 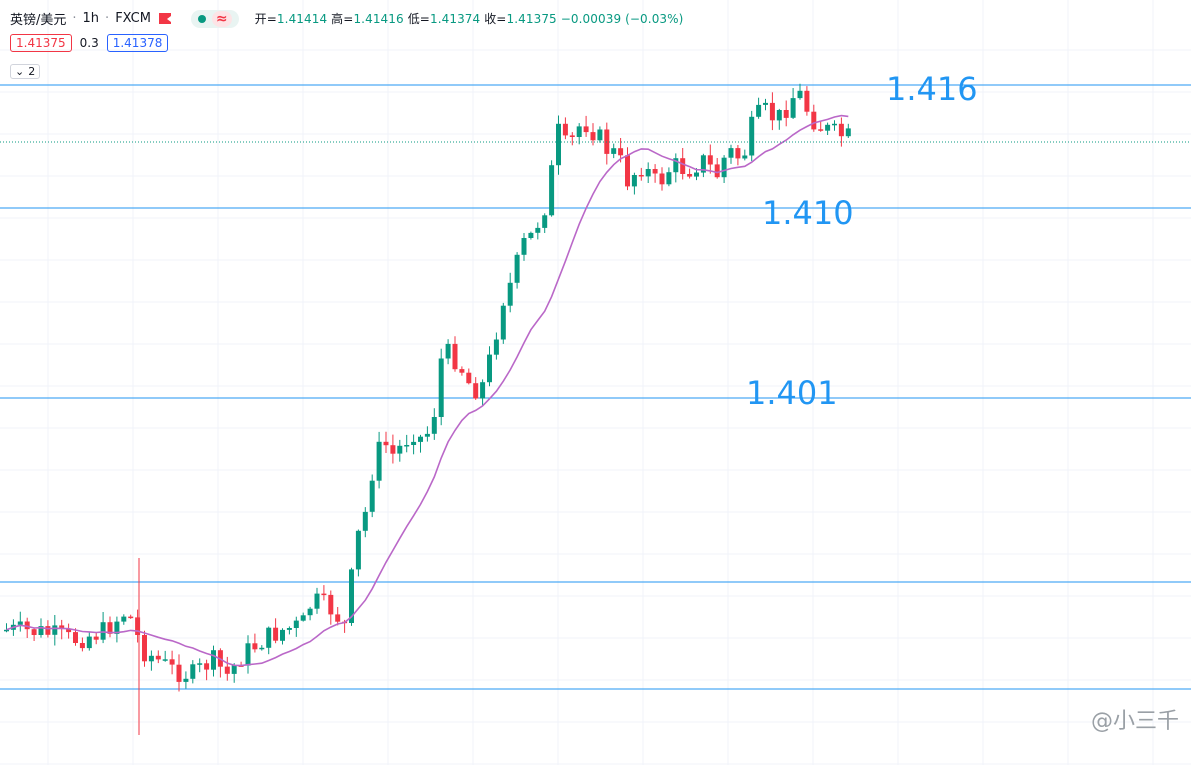 What do you see at coordinates (38, 20) in the screenshot?
I see `symbol-name: 英镑/美元` at bounding box center [38, 20].